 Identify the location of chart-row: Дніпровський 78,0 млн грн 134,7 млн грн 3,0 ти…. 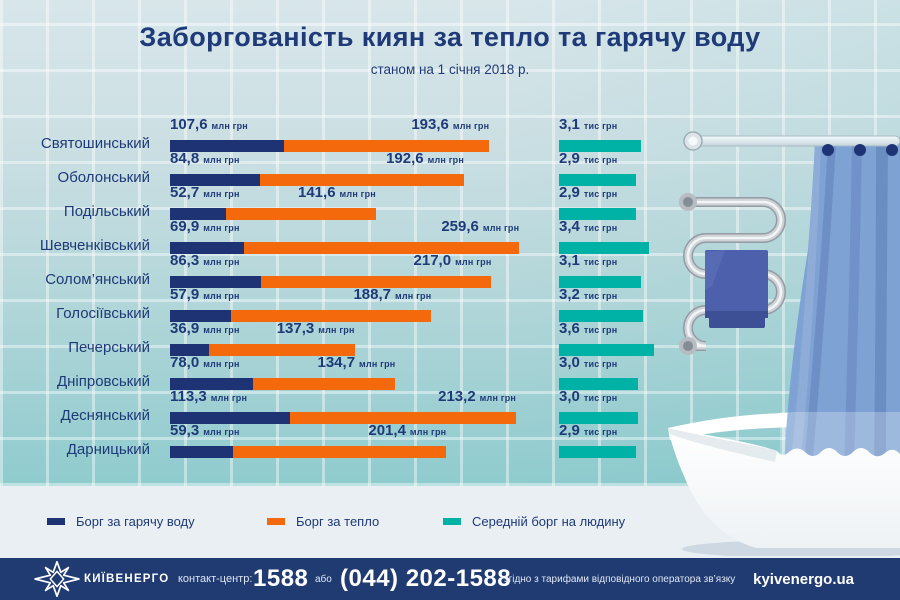
(450, 373).